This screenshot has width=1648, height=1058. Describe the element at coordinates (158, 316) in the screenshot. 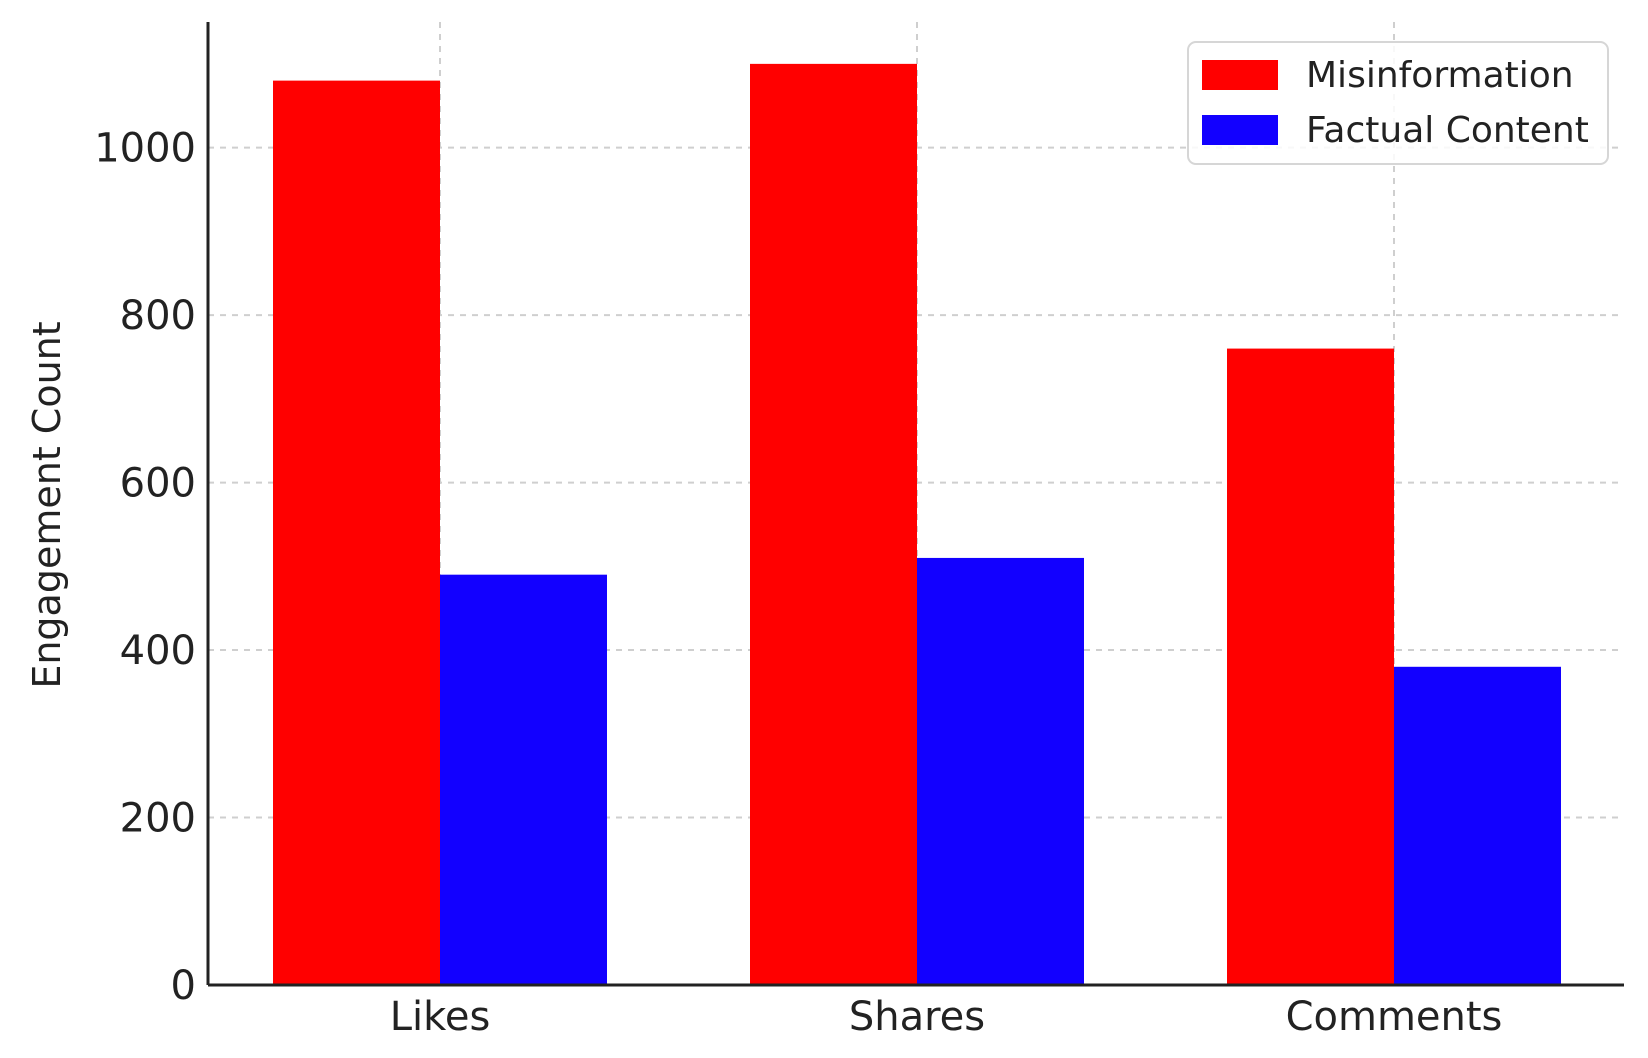

I see `y-tick-label: 800` at that location.